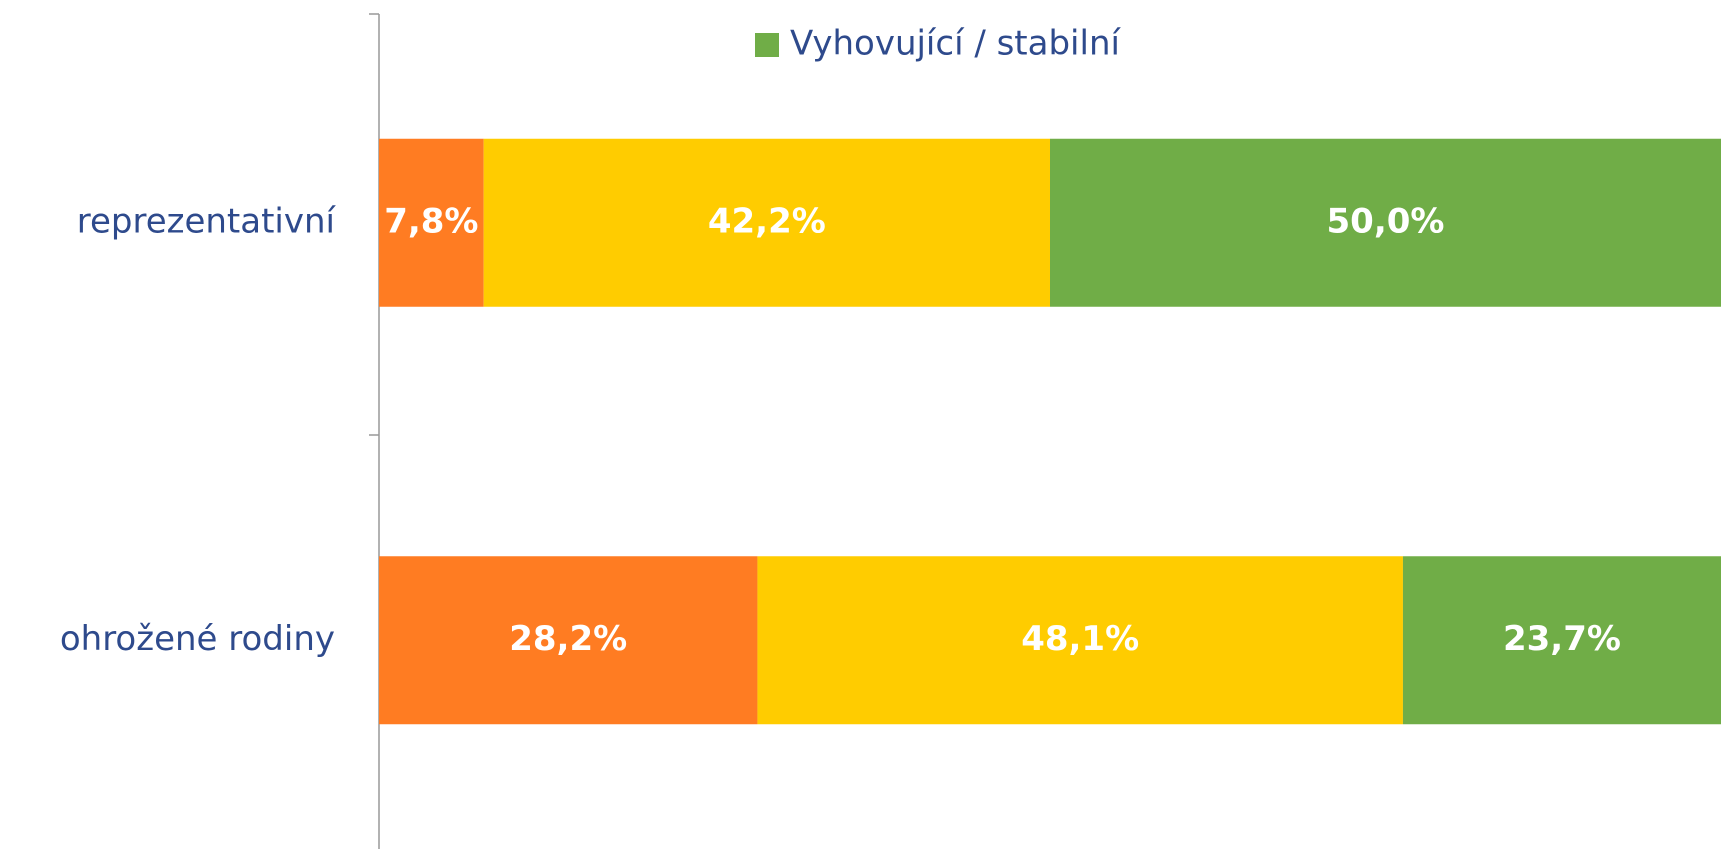  What do you see at coordinates (767, 45) in the screenshot?
I see `legend-swatch` at bounding box center [767, 45].